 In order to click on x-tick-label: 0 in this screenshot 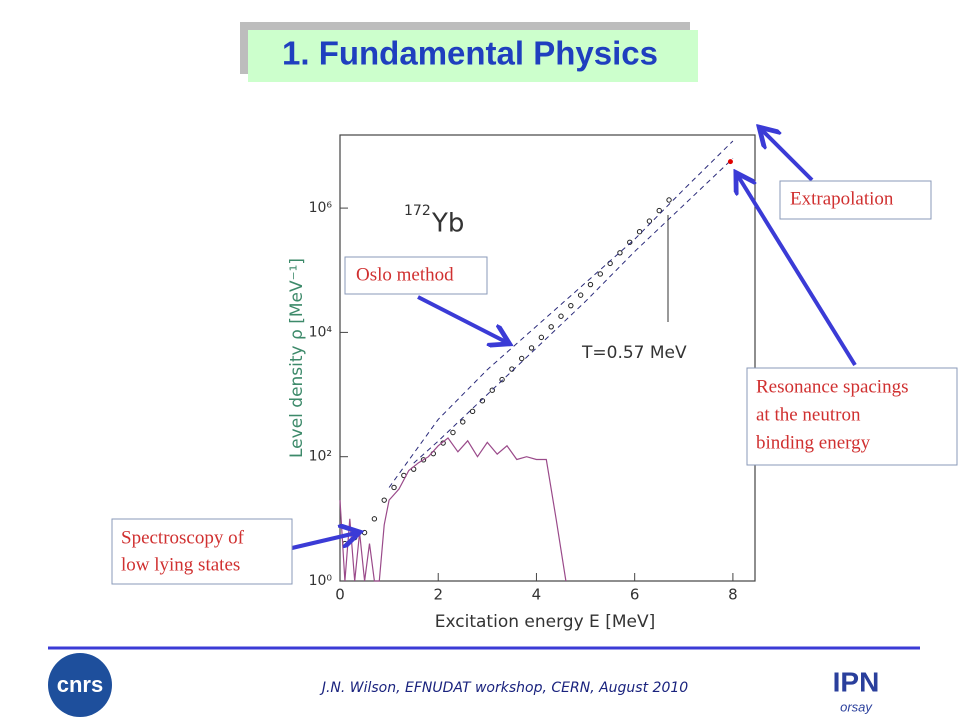, I will do `click(340, 595)`.